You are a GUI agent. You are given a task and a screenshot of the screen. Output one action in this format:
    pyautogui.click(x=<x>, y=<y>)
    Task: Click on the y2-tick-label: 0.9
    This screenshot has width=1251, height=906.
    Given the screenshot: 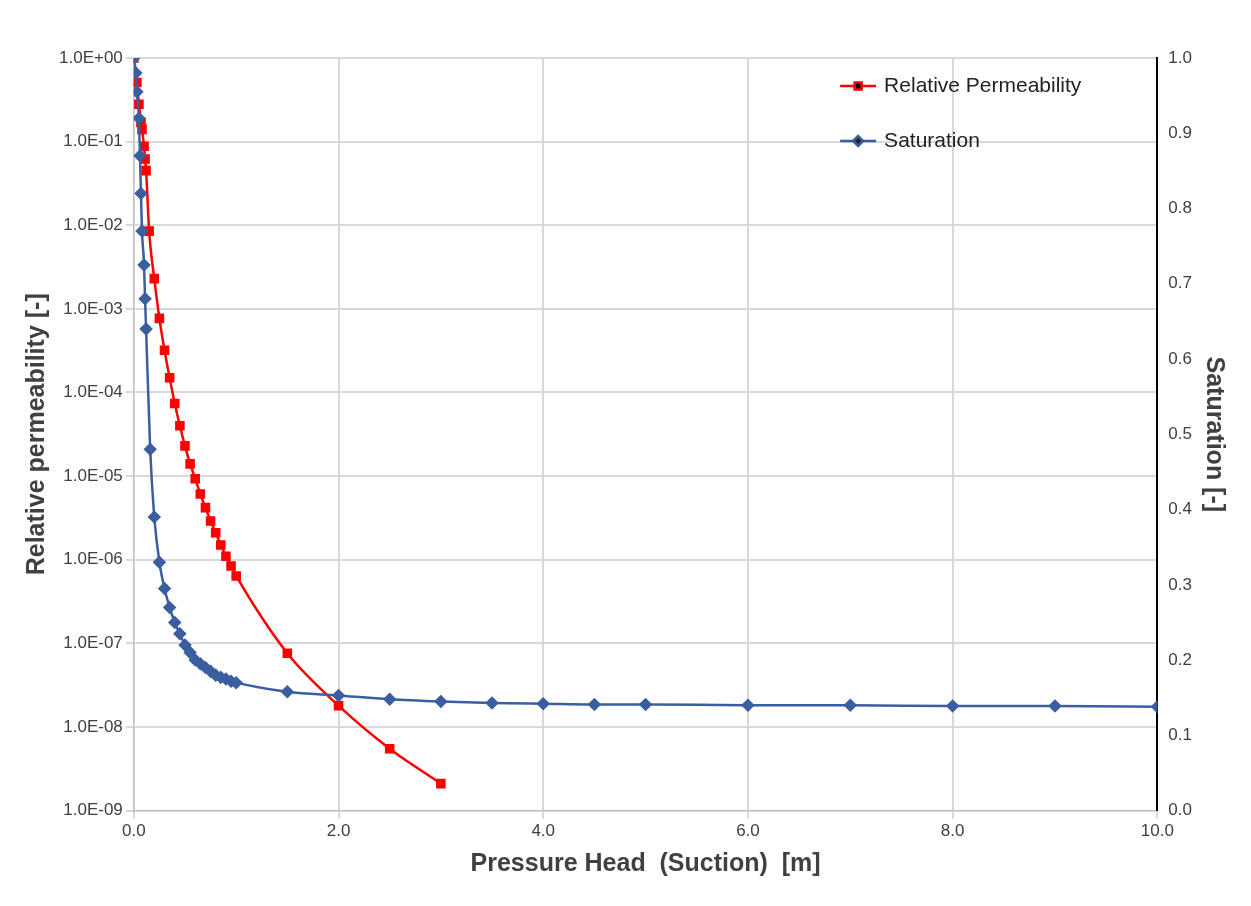 What is the action you would take?
    pyautogui.click(x=1180, y=132)
    